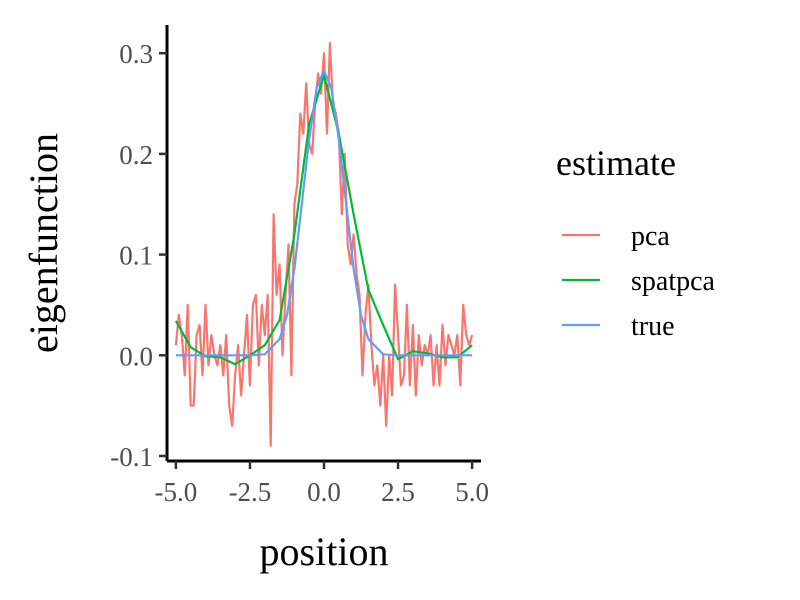 This screenshot has width=800, height=600. What do you see at coordinates (250, 492) in the screenshot?
I see `x-tick-label: -2.5` at bounding box center [250, 492].